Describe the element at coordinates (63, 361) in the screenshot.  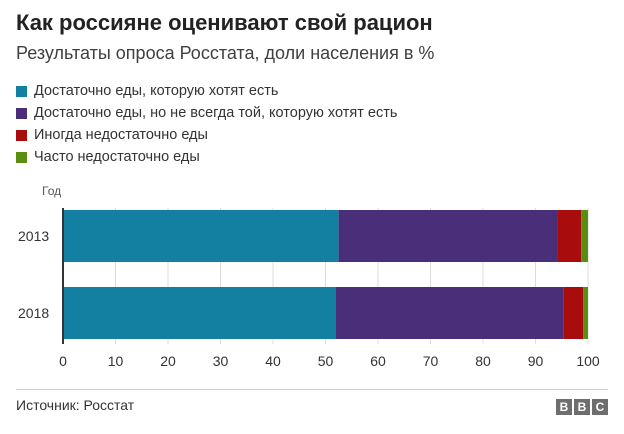
I see `x-tick-label: 0` at that location.